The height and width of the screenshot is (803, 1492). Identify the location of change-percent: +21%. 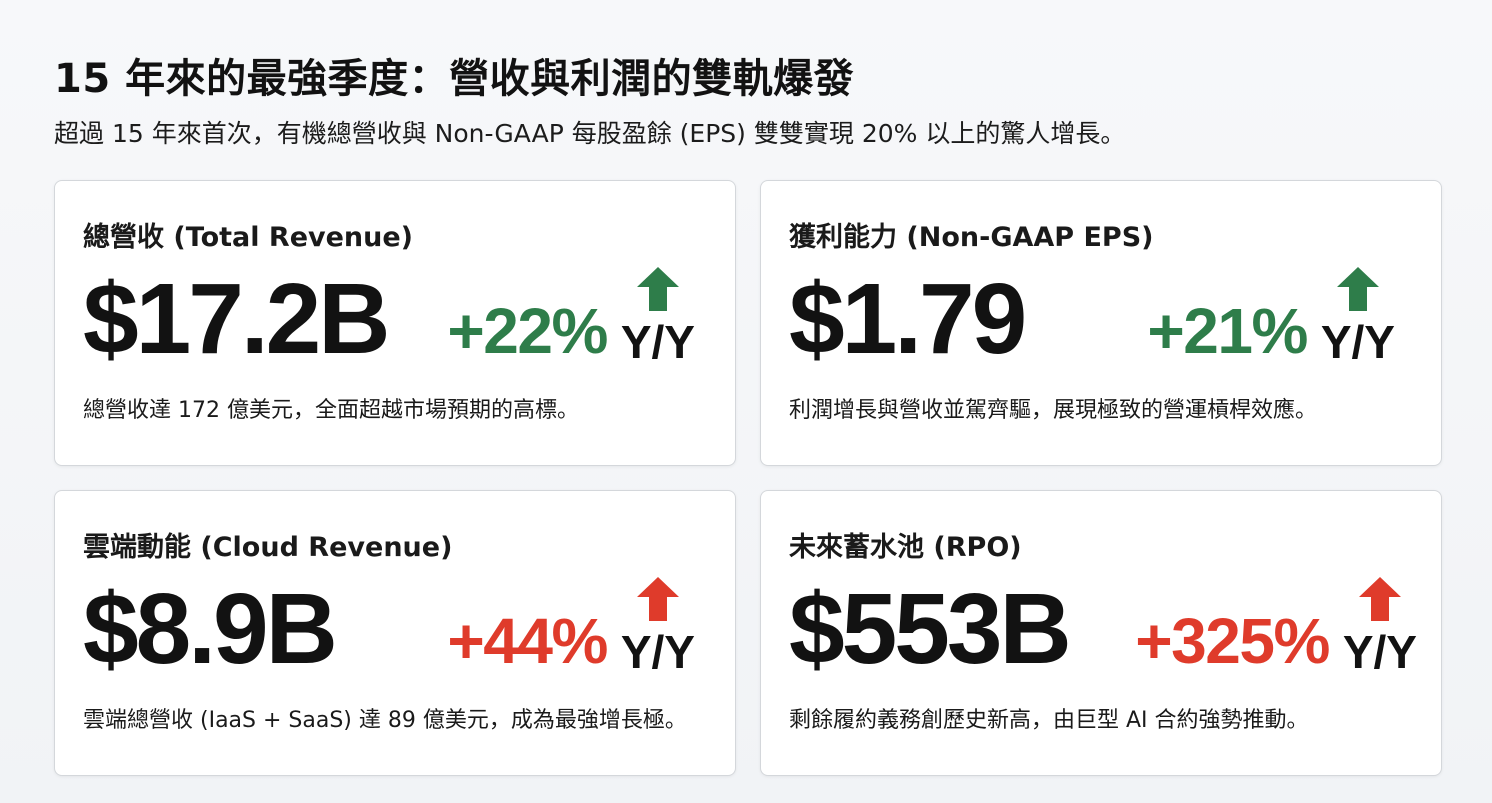
(1227, 331).